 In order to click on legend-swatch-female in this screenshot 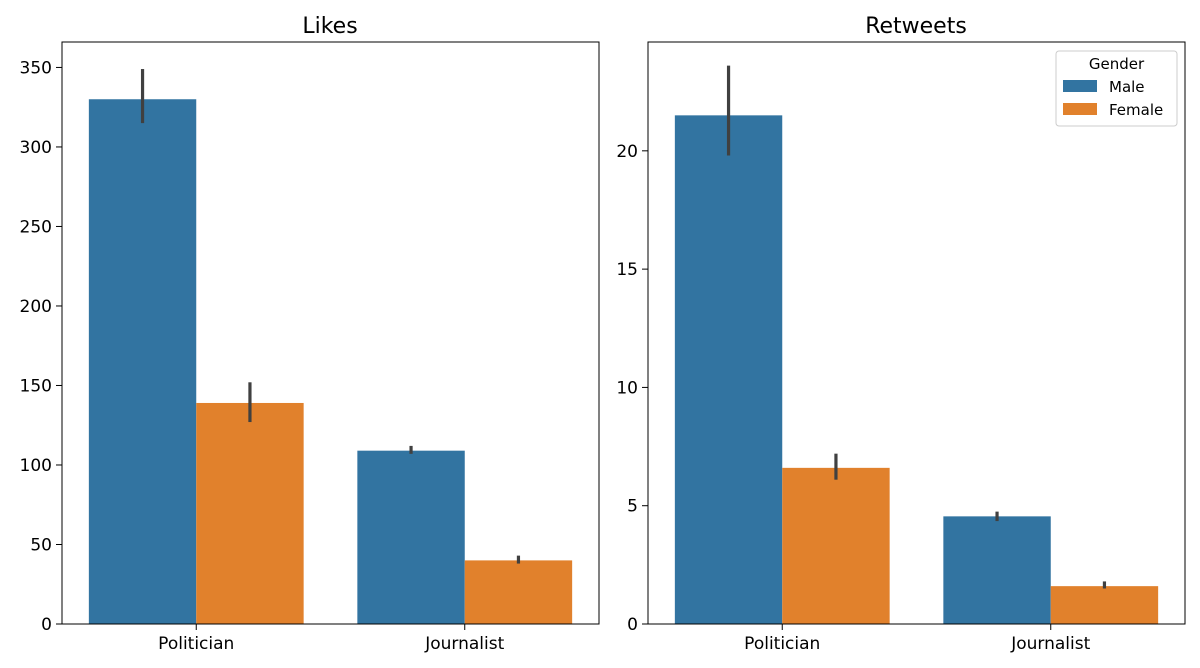, I will do `click(1080, 109)`.